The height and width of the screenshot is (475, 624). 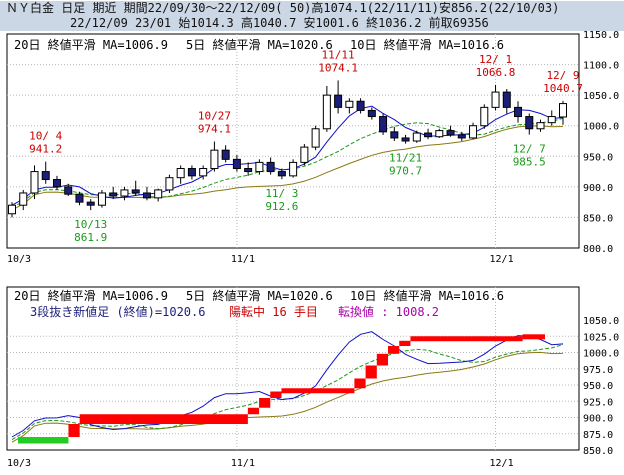 I want to click on legend-ma5: 5日 終値平滑 MA=1020.6, so click(x=259, y=44).